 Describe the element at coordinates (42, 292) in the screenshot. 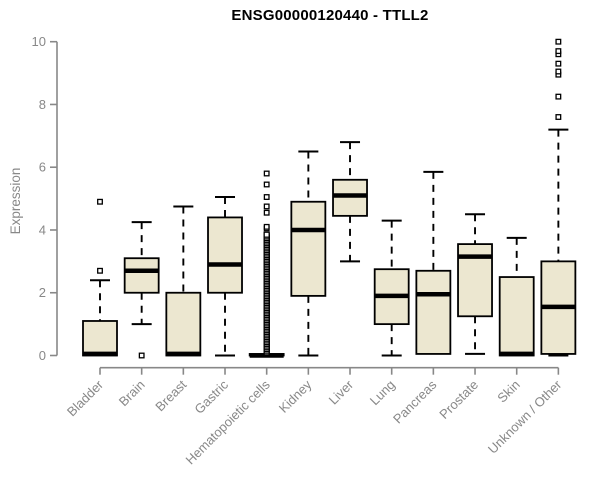

I see `y-tick-label: 2` at that location.